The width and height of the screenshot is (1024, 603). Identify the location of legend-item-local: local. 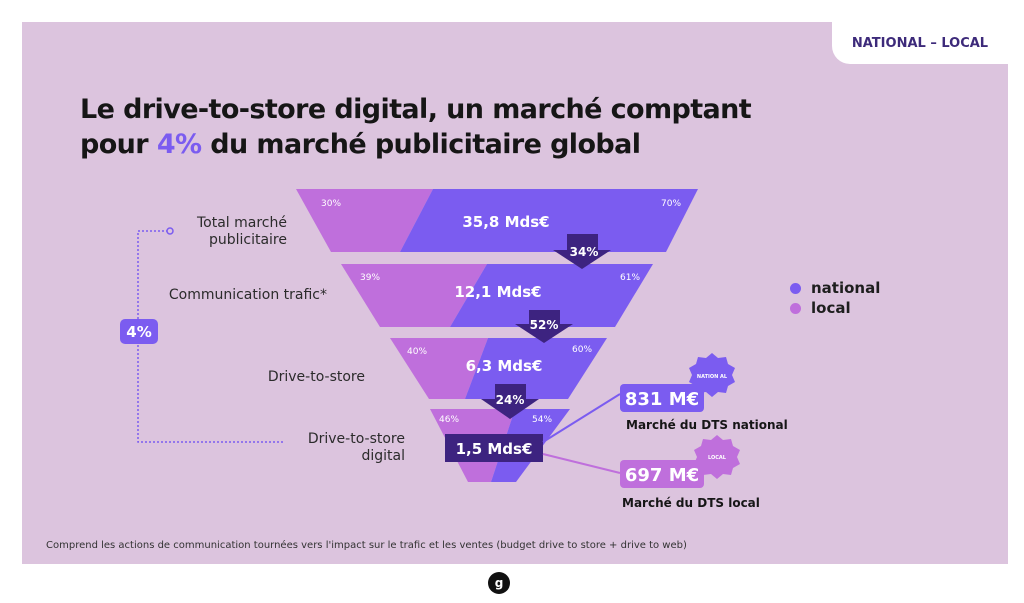
(835, 308).